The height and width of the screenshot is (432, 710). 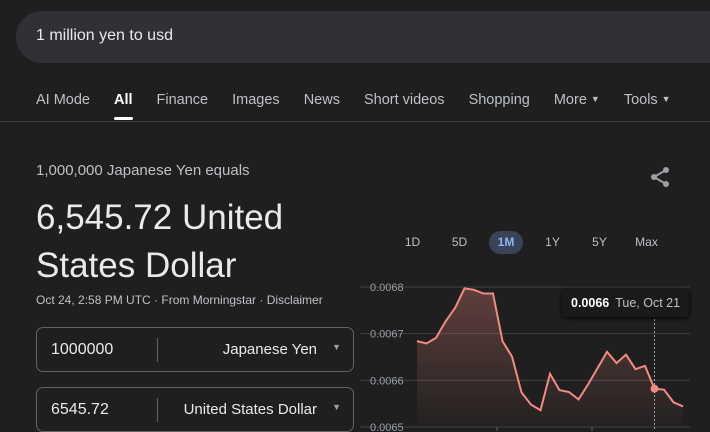 What do you see at coordinates (250, 409) in the screenshot?
I see `to-currency-select: United States Dollar` at bounding box center [250, 409].